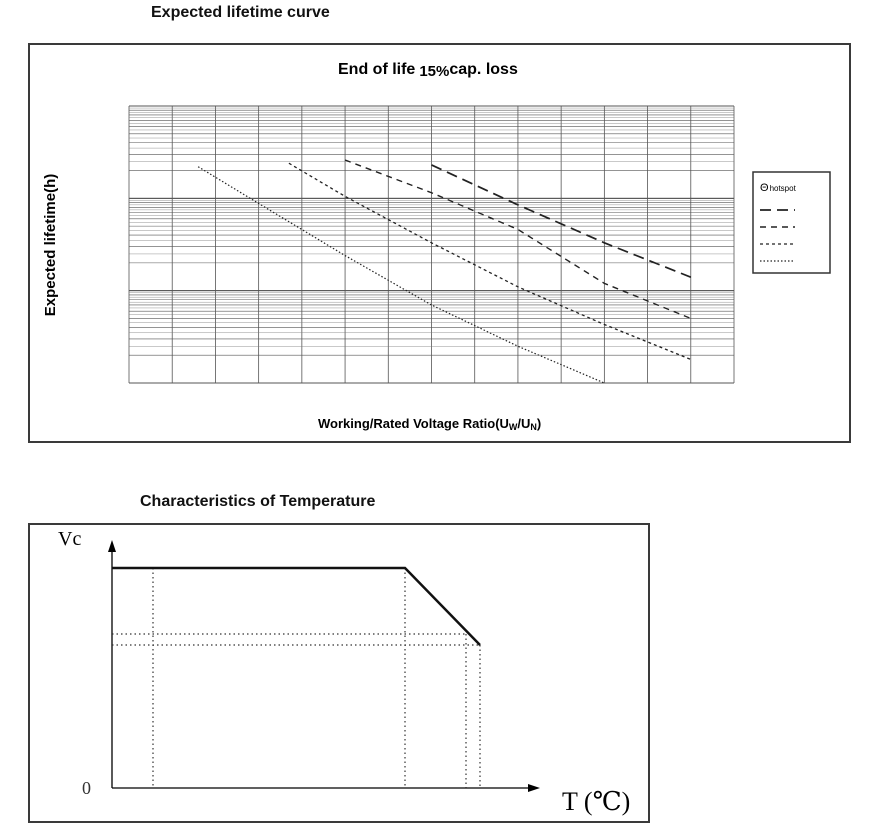 The image size is (880, 837). What do you see at coordinates (533, 427) in the screenshot?
I see `chart1-xlabel-sub2: N` at bounding box center [533, 427].